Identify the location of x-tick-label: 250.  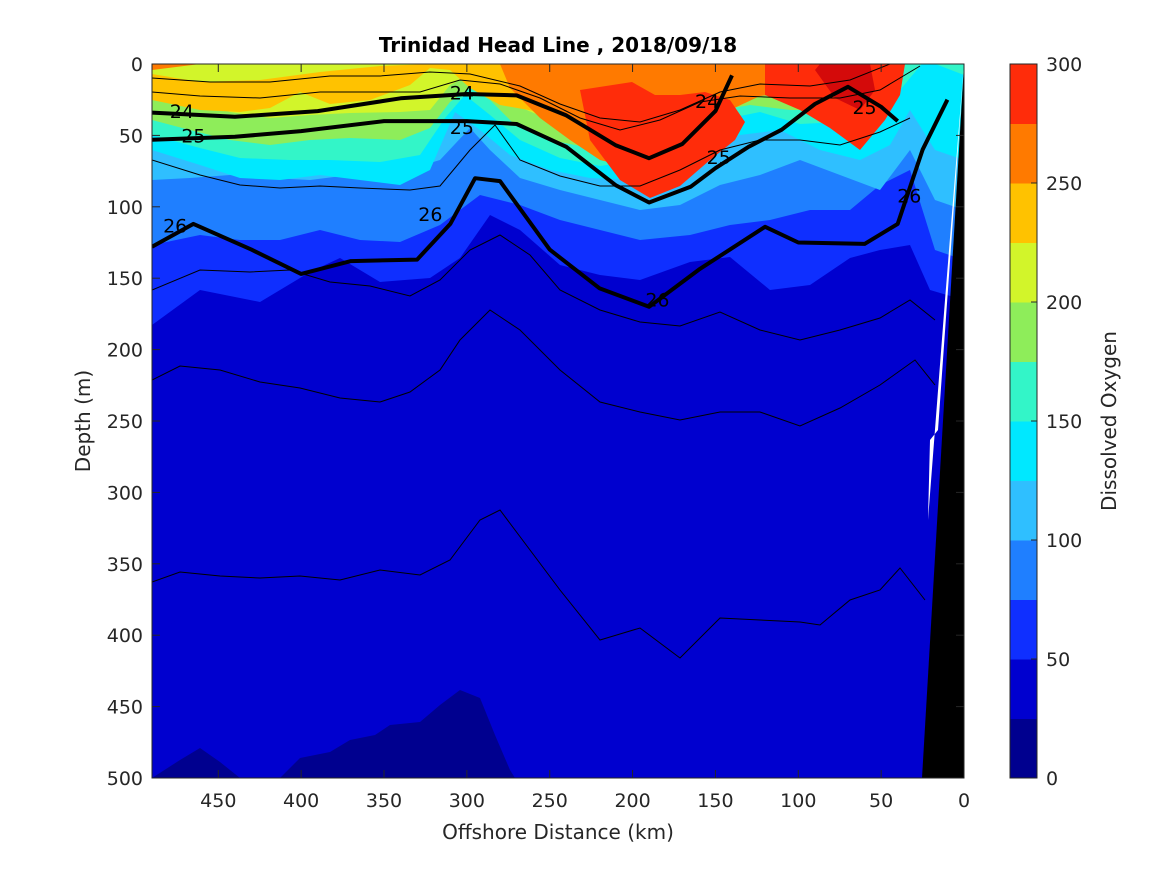
(550, 801).